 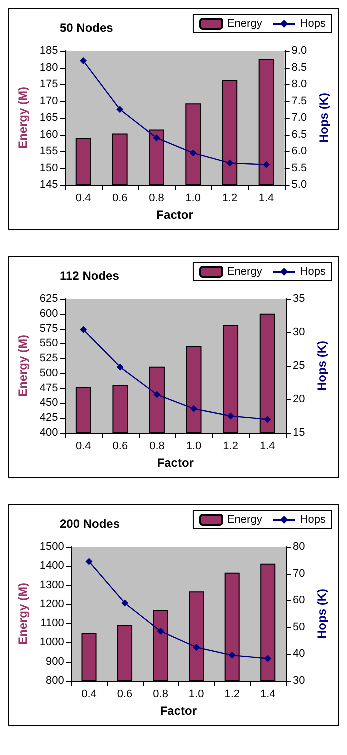 What do you see at coordinates (52, 642) in the screenshot?
I see `y-tick-label: 1000` at bounding box center [52, 642].